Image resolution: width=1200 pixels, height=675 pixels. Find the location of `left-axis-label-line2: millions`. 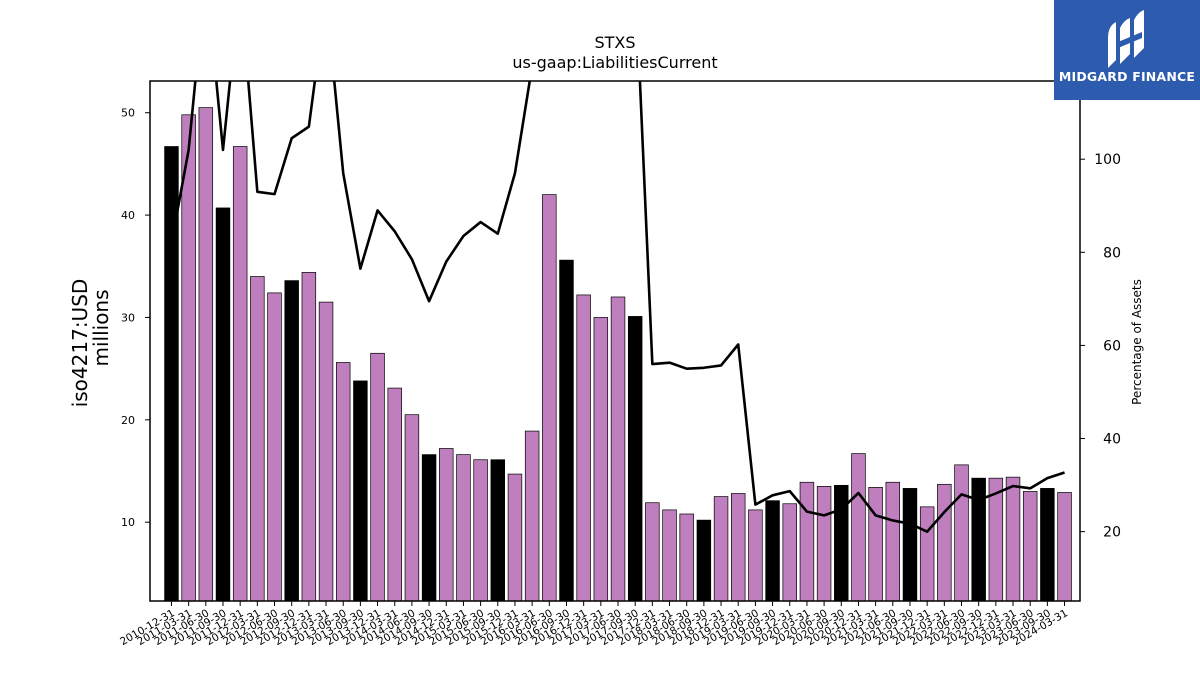

left-axis-label-line2: millions is located at coordinates (101, 327).